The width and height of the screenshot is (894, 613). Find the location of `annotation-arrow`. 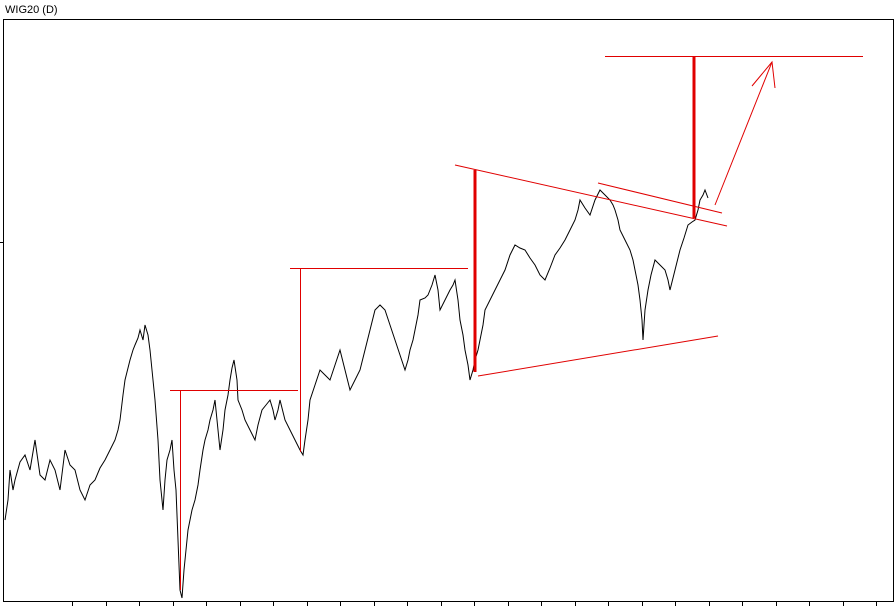

annotation-arrow is located at coordinates (743, 133).